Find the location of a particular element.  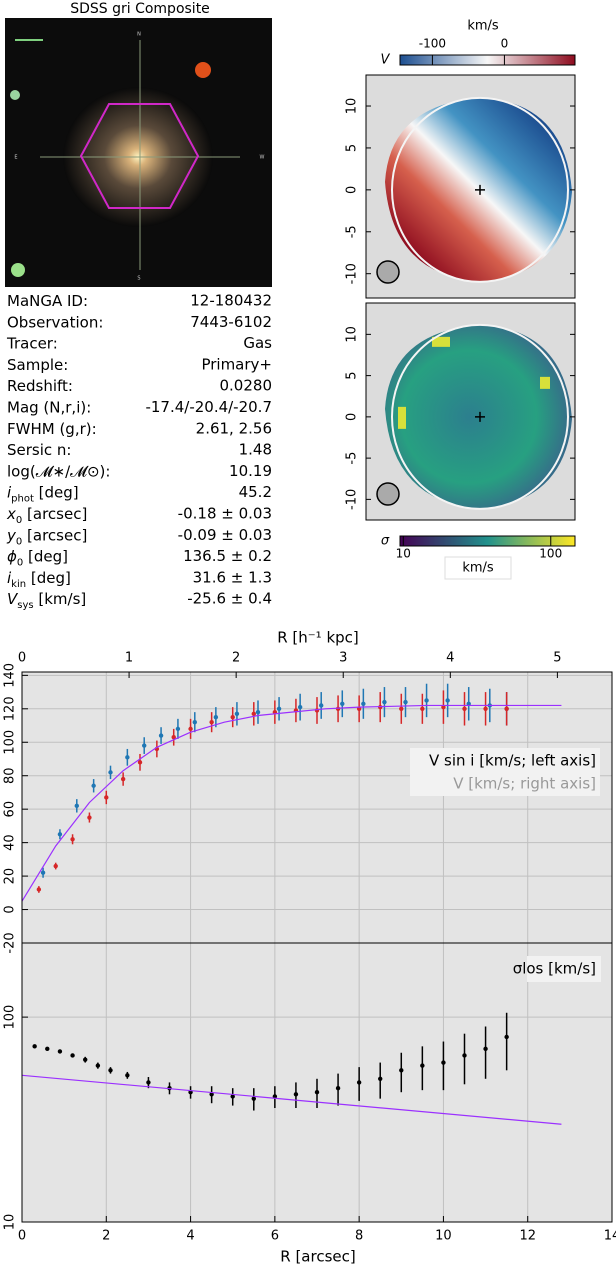

info-value: 136.5 ± 0.2 is located at coordinates (227, 556).